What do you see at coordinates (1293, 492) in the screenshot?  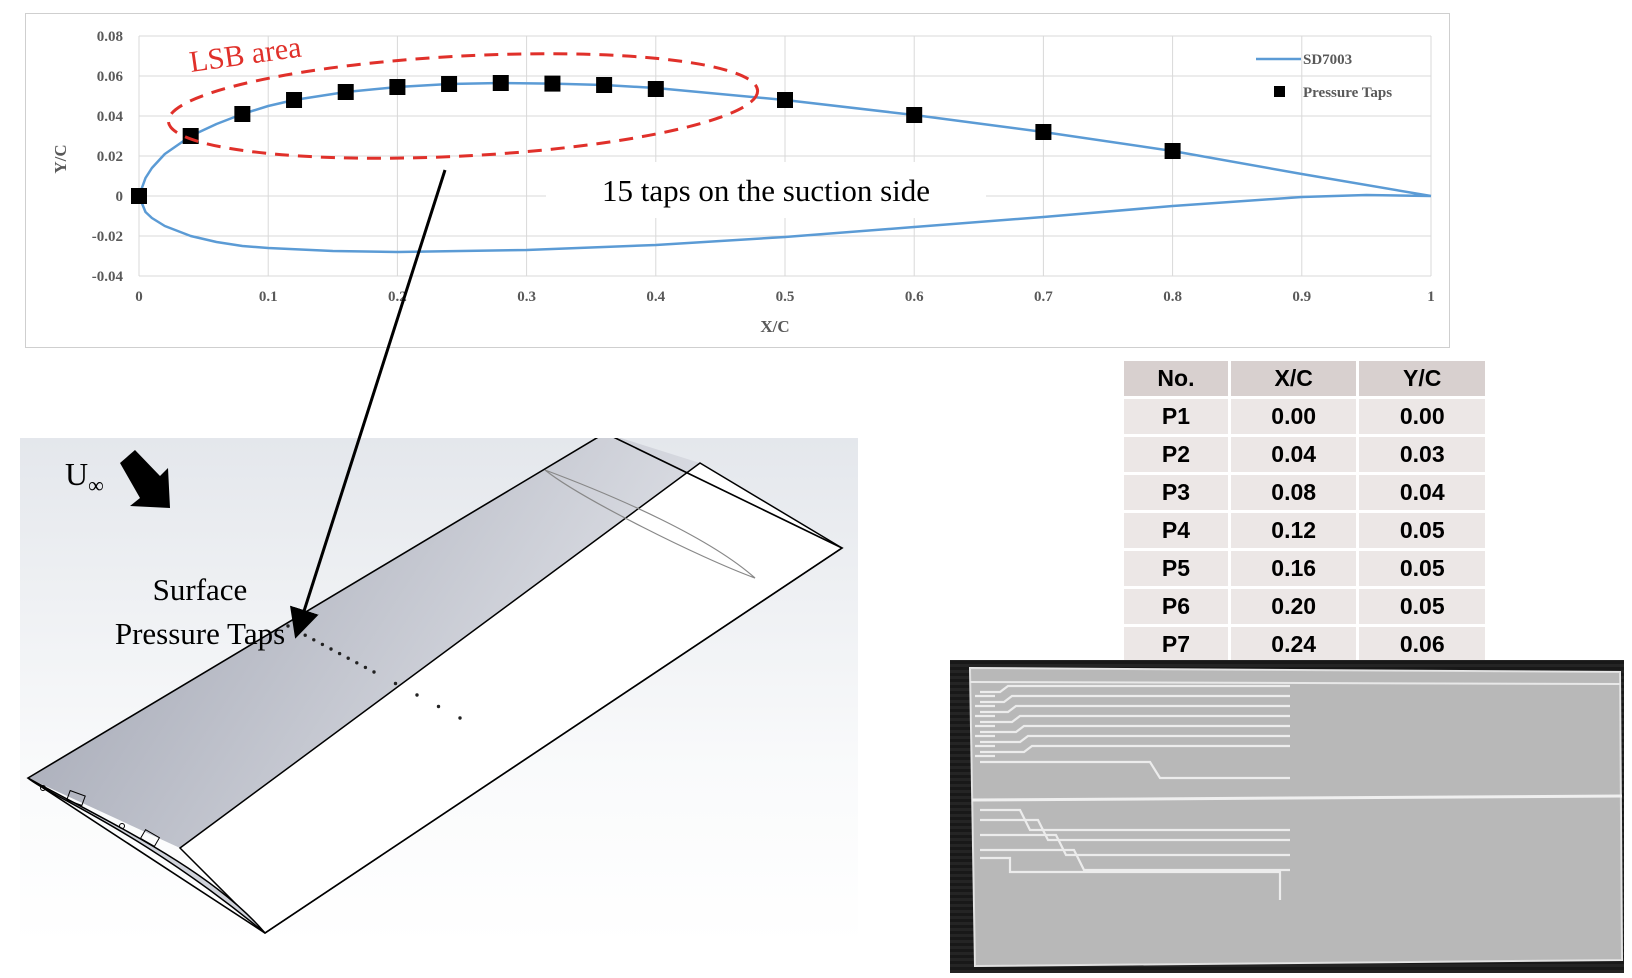 I see `cell-xc: 0.08` at bounding box center [1293, 492].